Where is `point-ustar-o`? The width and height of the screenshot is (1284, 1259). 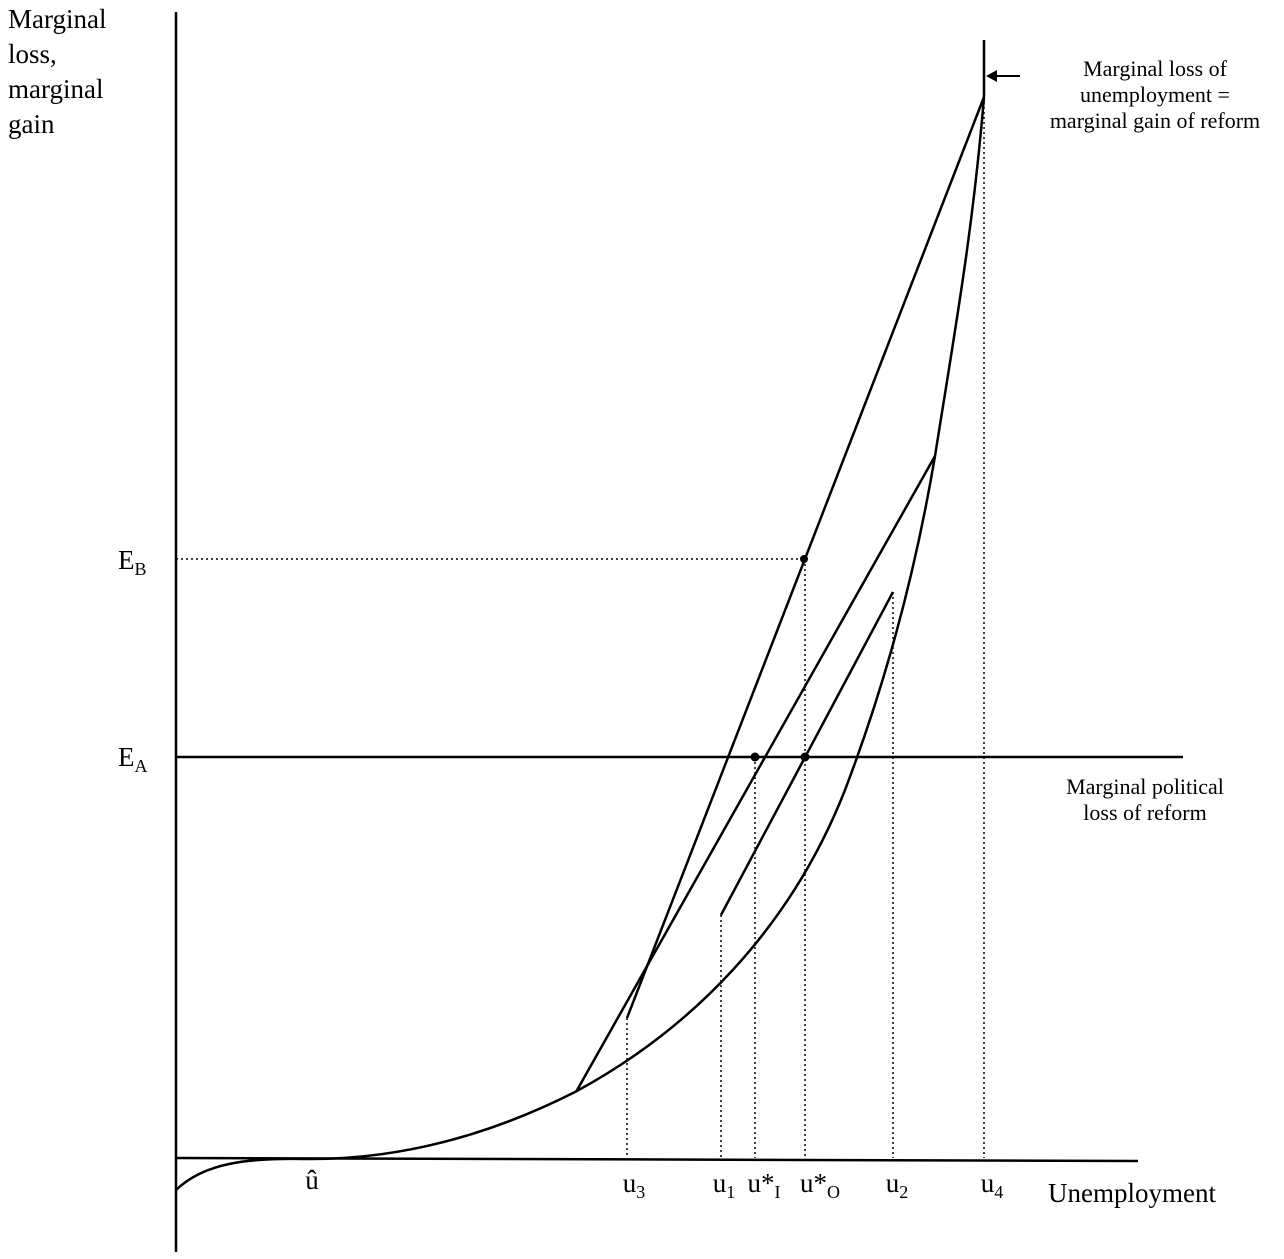 point-ustar-o is located at coordinates (805, 757).